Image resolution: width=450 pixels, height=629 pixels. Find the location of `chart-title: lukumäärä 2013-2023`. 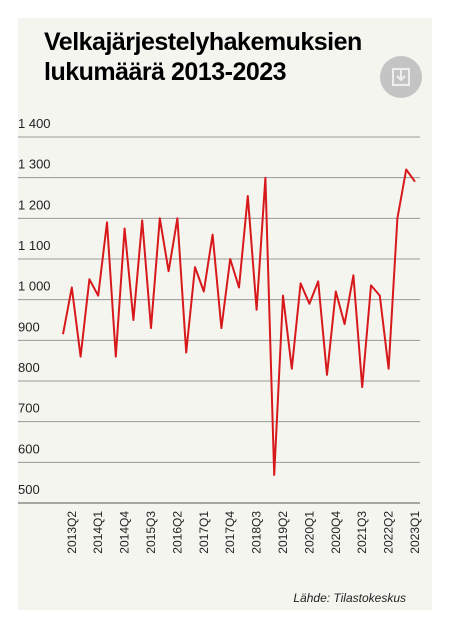

chart-title: lukumäärä 2013-2023 is located at coordinates (165, 72).